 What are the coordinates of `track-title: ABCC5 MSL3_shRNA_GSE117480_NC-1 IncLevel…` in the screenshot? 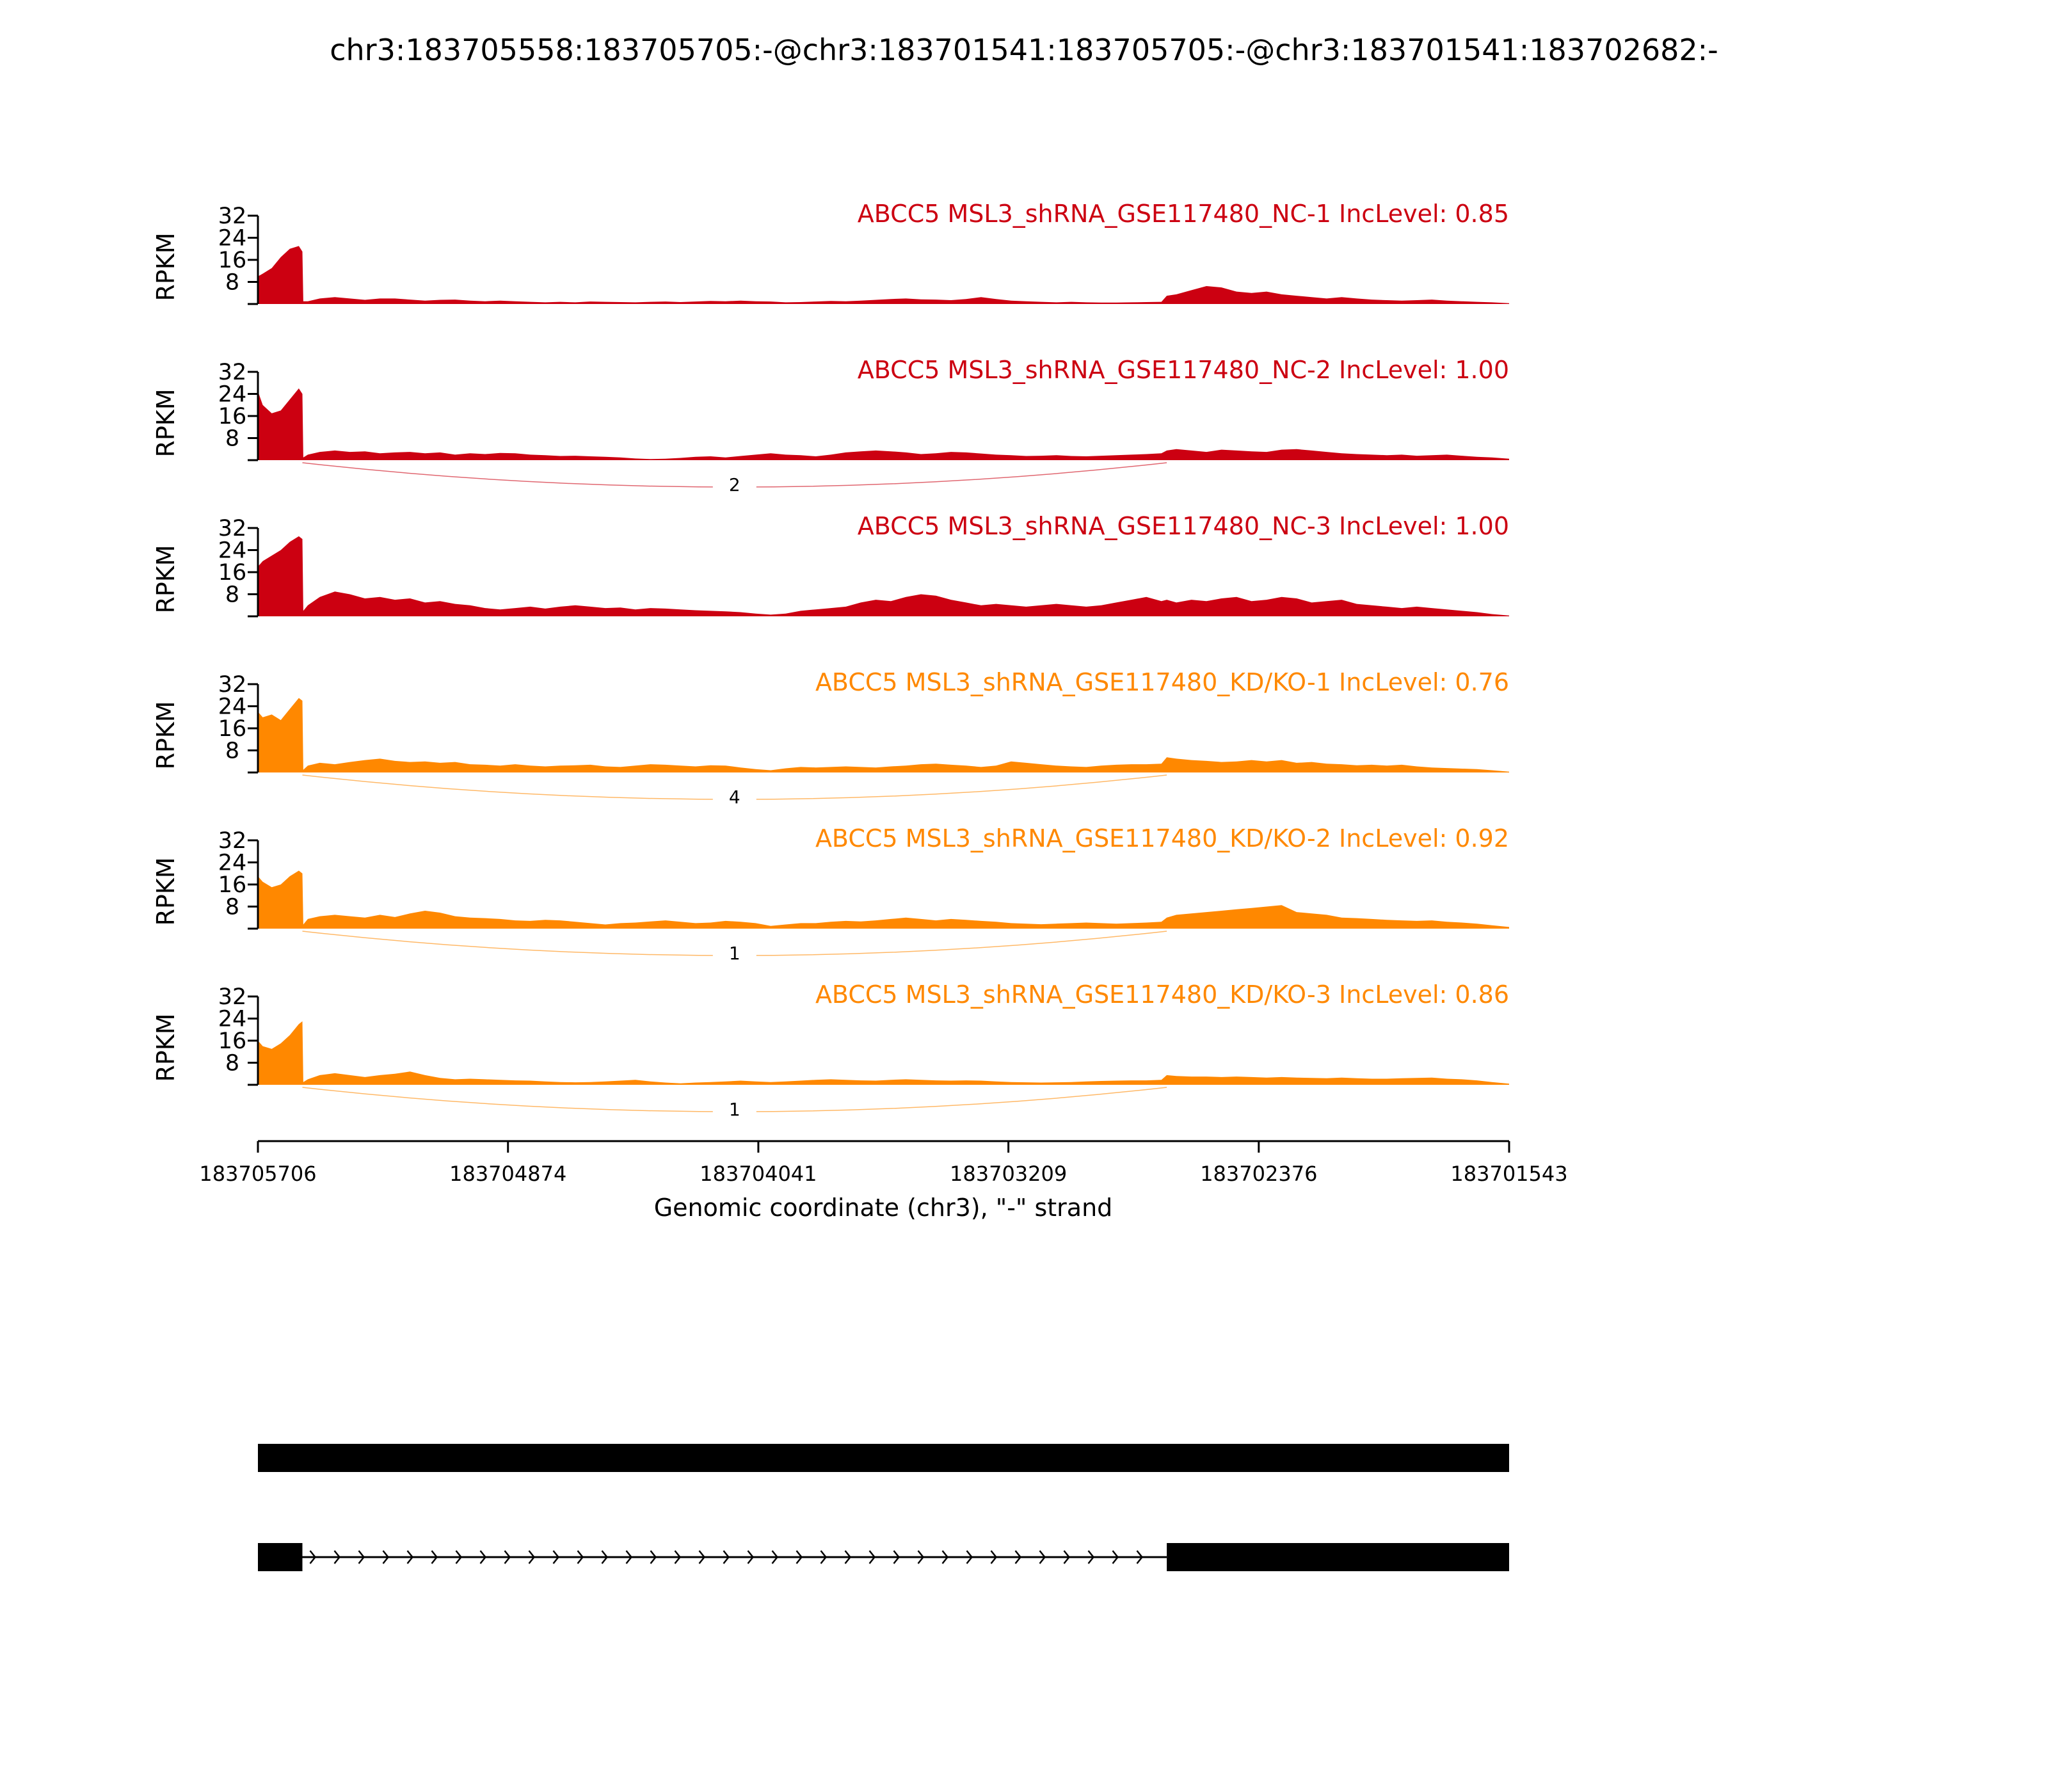 It's located at (1183, 214).